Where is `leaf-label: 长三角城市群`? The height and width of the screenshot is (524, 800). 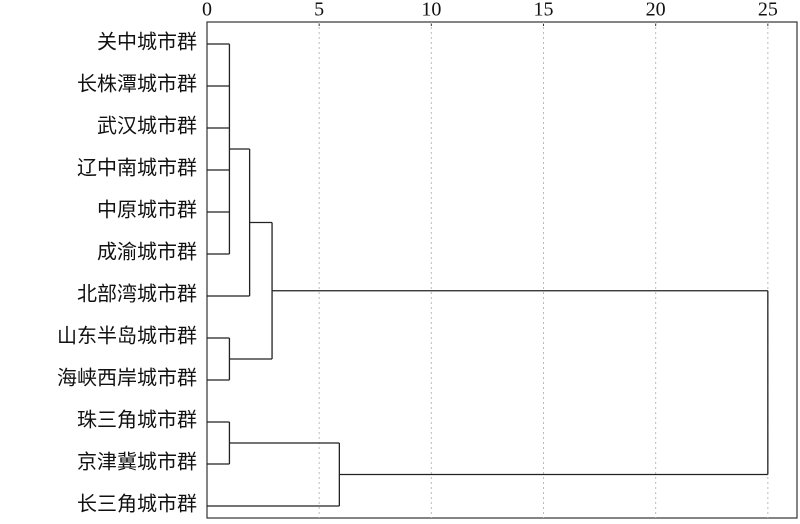 leaf-label: 长三角城市群 is located at coordinates (137, 504).